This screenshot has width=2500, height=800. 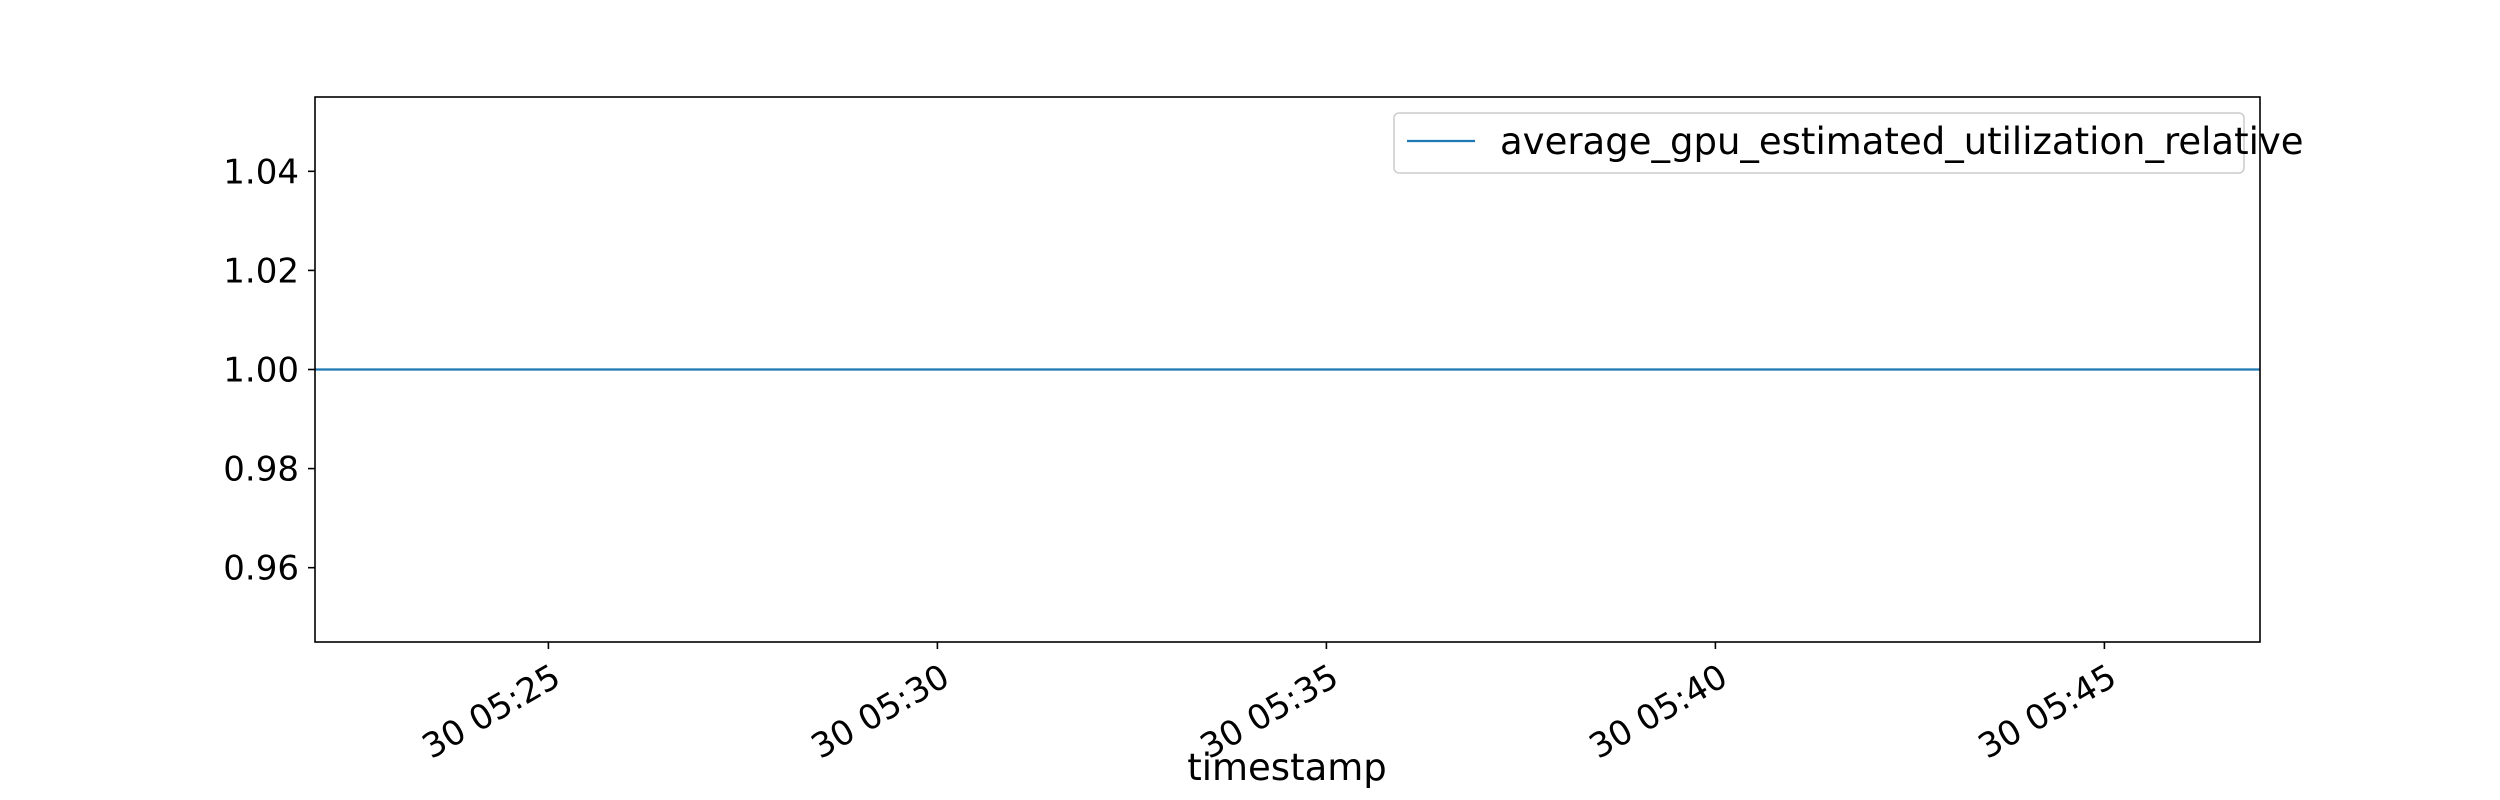 I want to click on y-tick-label: 0.98, so click(x=261, y=470).